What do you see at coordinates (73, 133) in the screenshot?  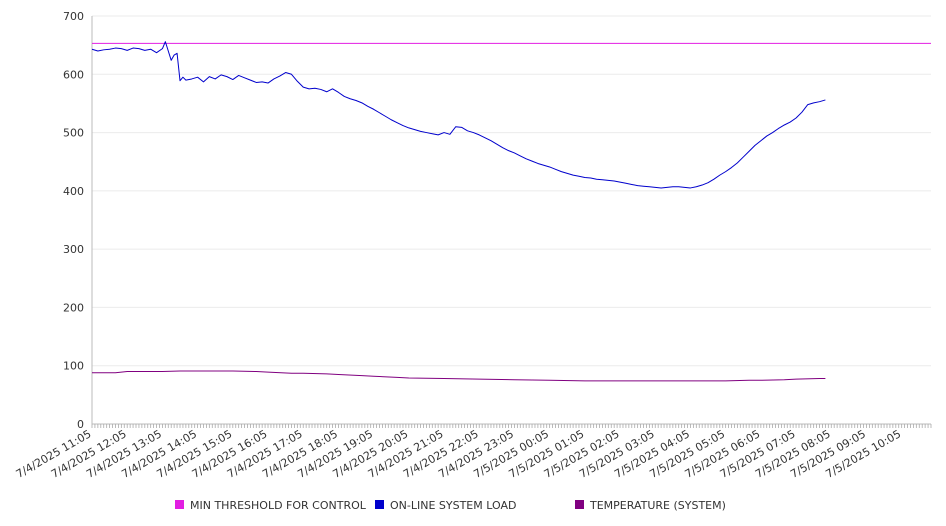 I see `y-tick-label: 500` at bounding box center [73, 133].